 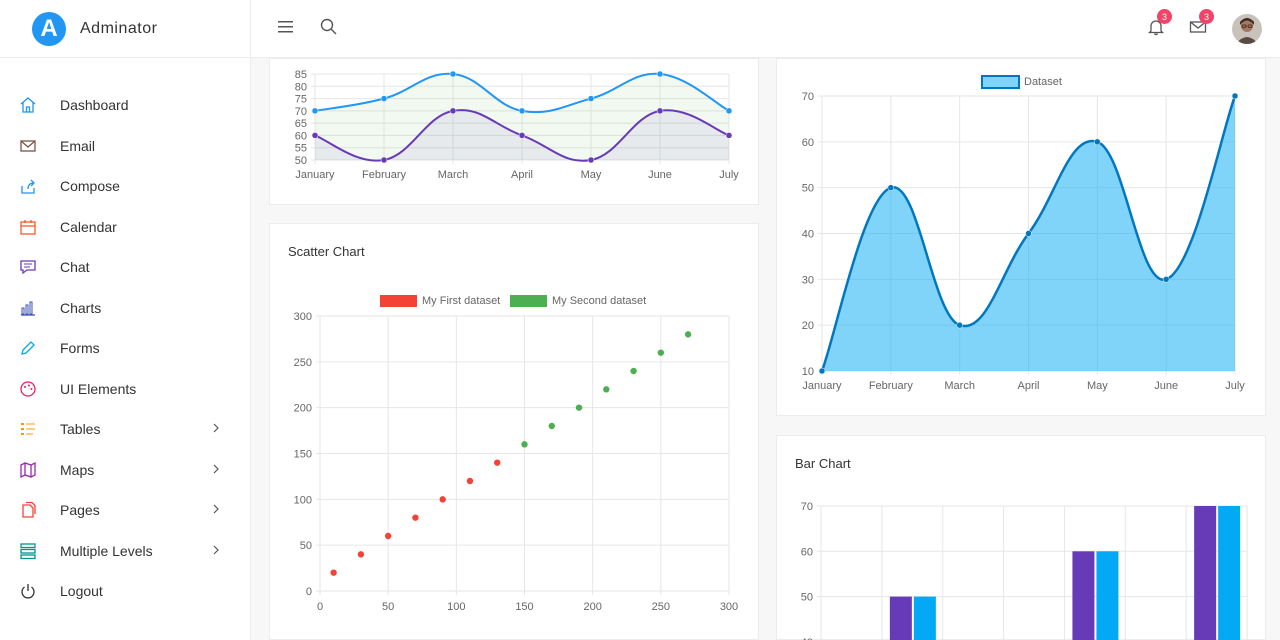 What do you see at coordinates (286, 27) in the screenshot?
I see `hamburger-menu-icon` at bounding box center [286, 27].